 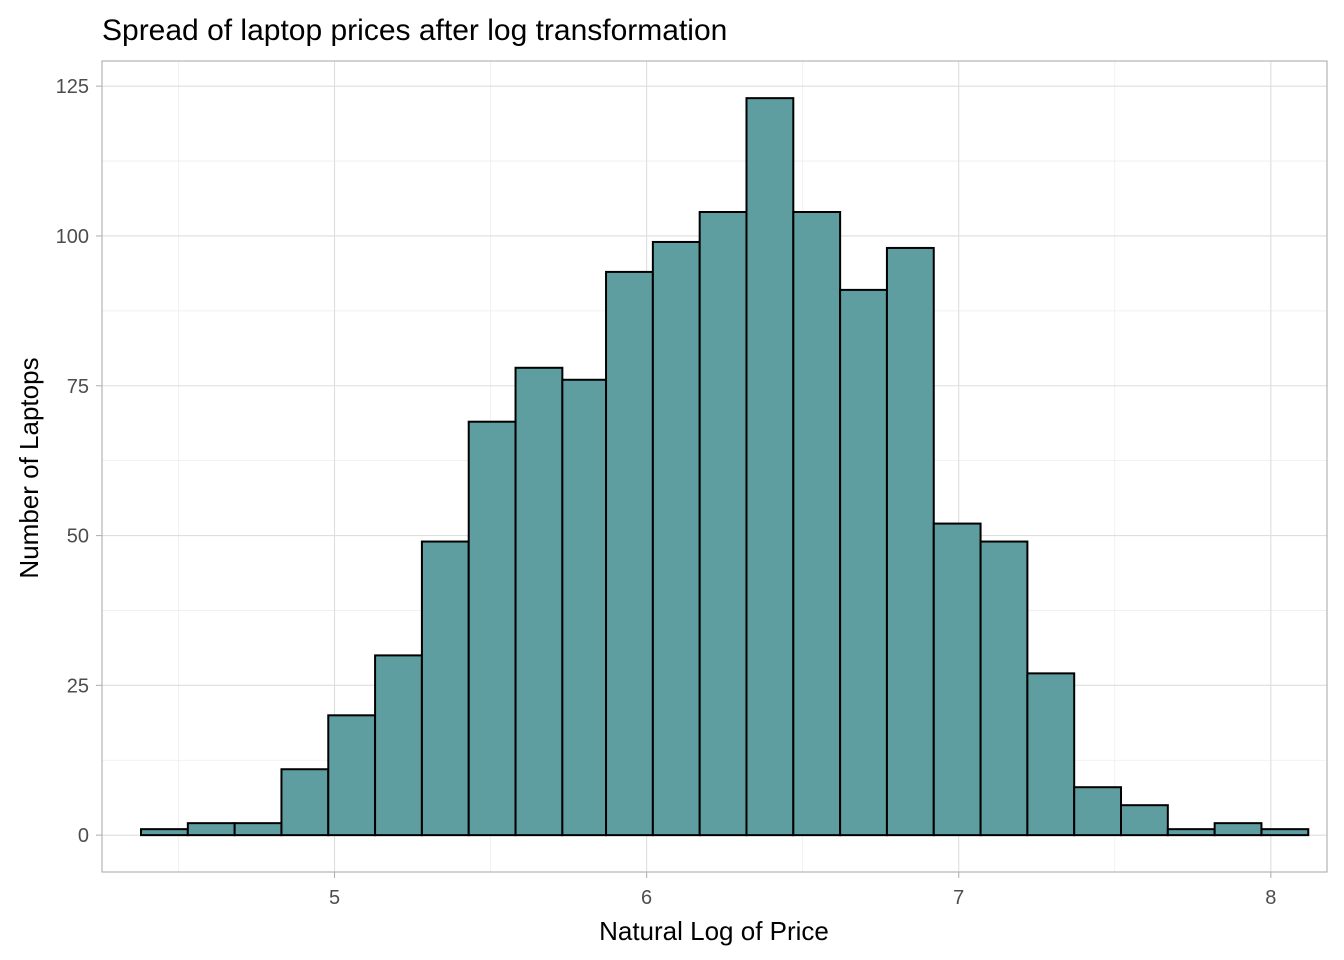 I want to click on y-tick-label: 0, so click(x=83, y=836).